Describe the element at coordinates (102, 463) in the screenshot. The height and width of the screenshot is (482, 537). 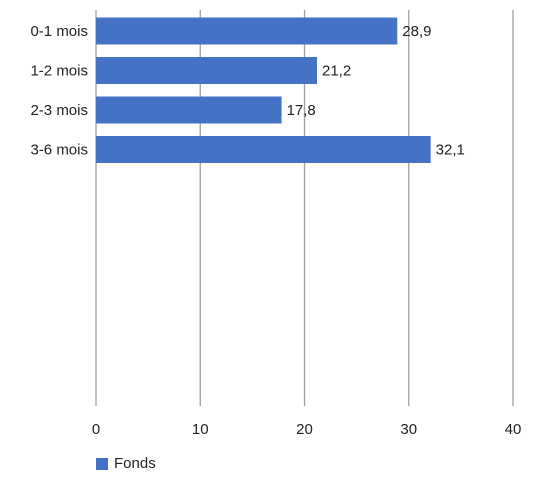
I see `legend-swatch-fonds` at that location.